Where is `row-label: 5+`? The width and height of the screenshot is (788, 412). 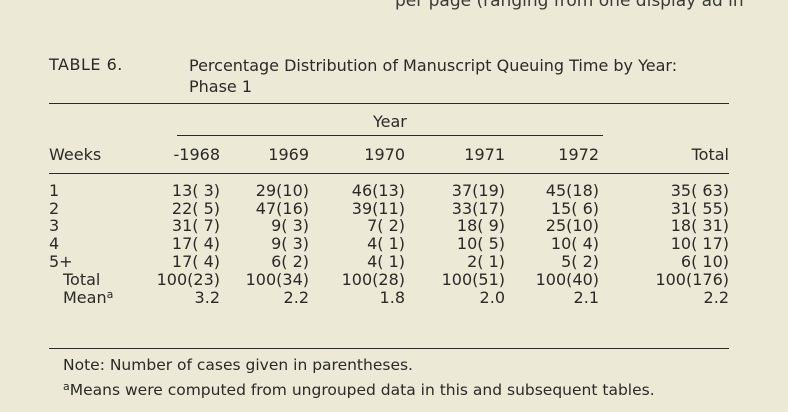 row-label: 5+ is located at coordinates (61, 261).